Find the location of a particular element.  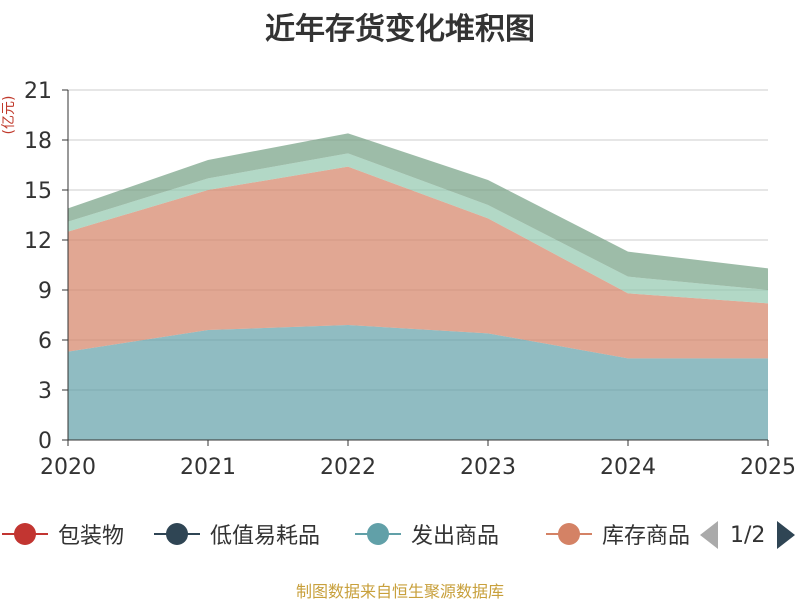

y-tick-label: 3 is located at coordinates (45, 391).